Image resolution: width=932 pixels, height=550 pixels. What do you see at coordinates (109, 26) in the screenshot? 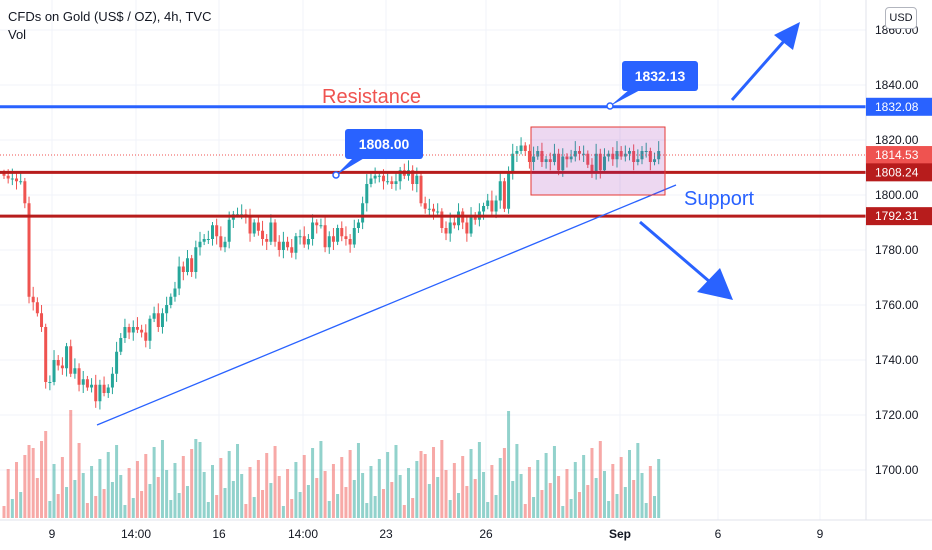
I see `chart-legend: CFDs on Gold (US$ / OZ), 4h, TVC Vol` at bounding box center [109, 26].